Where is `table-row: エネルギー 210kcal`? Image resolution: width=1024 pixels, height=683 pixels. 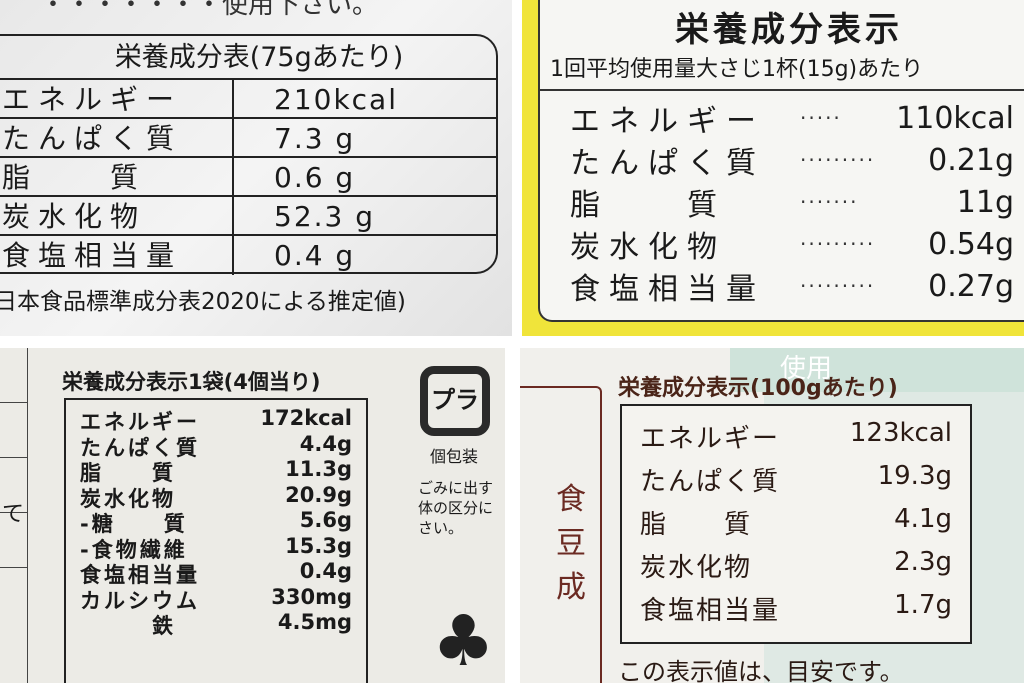
table-row: エネルギー 210kcal is located at coordinates (248, 99).